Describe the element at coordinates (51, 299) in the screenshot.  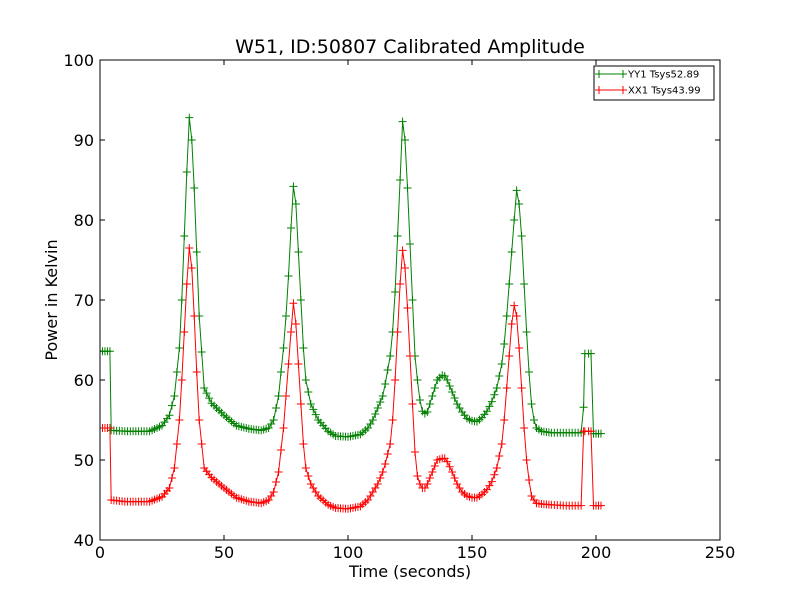
I see `y-axis-title: Power in Kelvin` at that location.